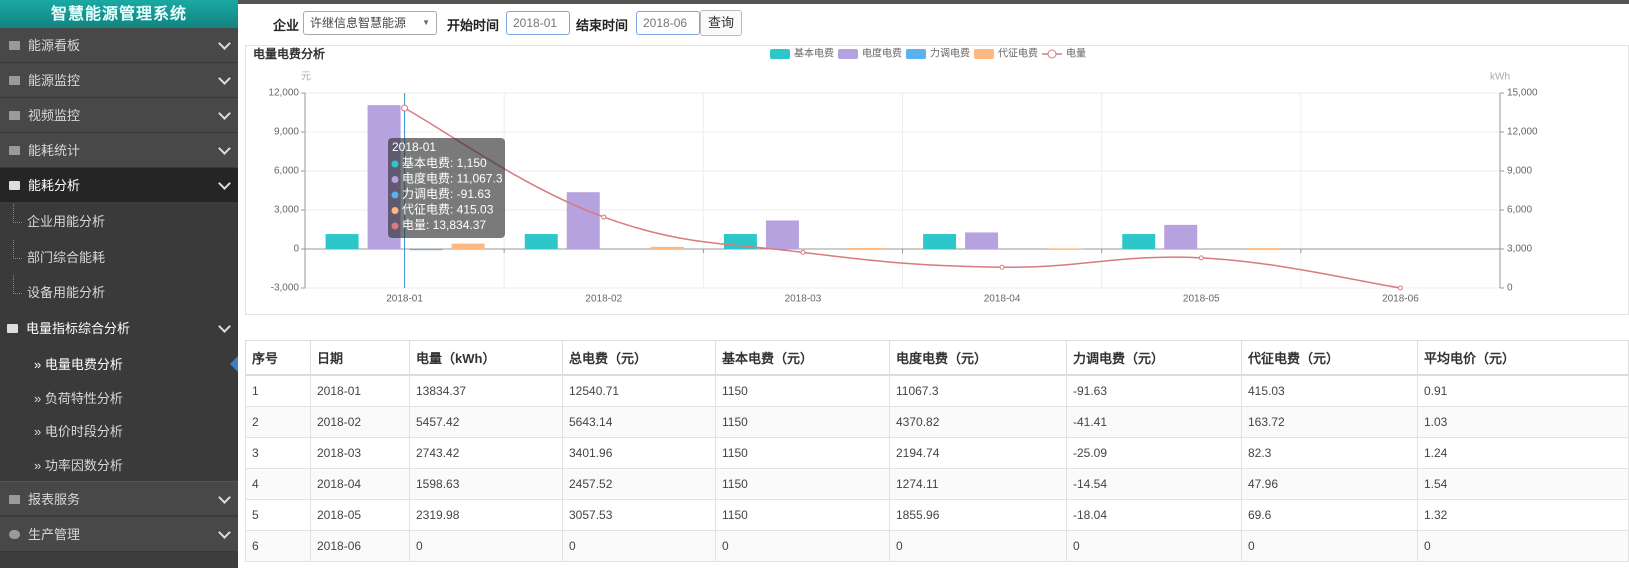  Describe the element at coordinates (119, 45) in the screenshot. I see `menu-item: 能源看板` at that location.